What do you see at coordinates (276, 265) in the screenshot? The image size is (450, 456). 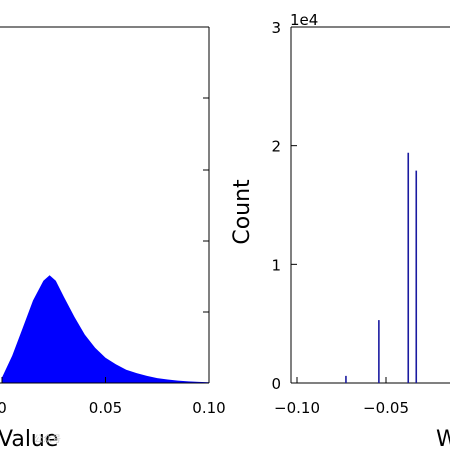 I see `right-y-tick-label: 1` at bounding box center [276, 265].